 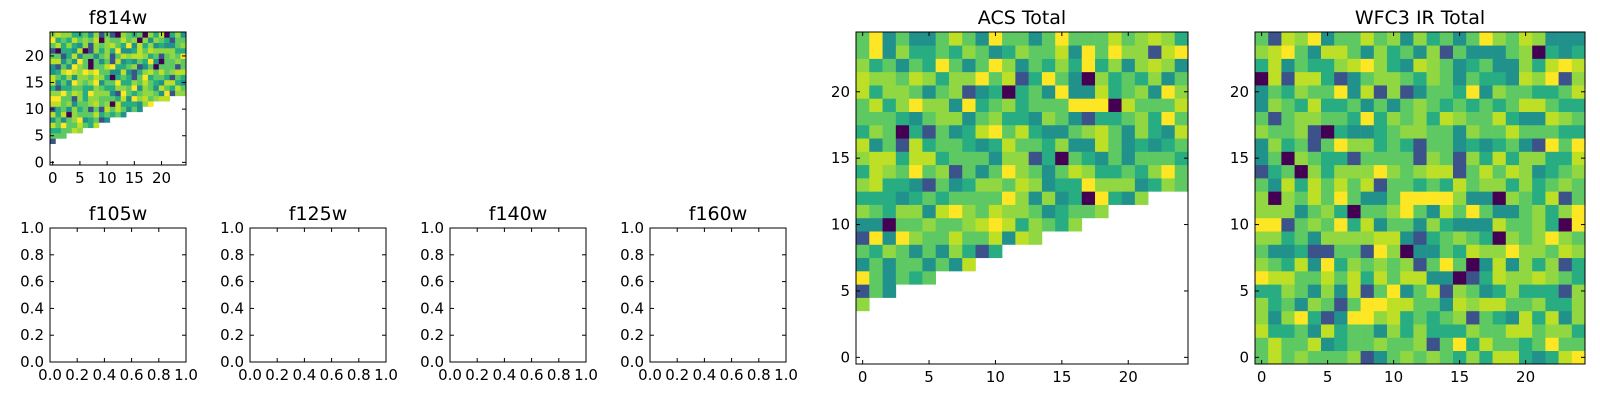 What do you see at coordinates (518, 214) in the screenshot?
I see `panel-title: f140w` at bounding box center [518, 214].